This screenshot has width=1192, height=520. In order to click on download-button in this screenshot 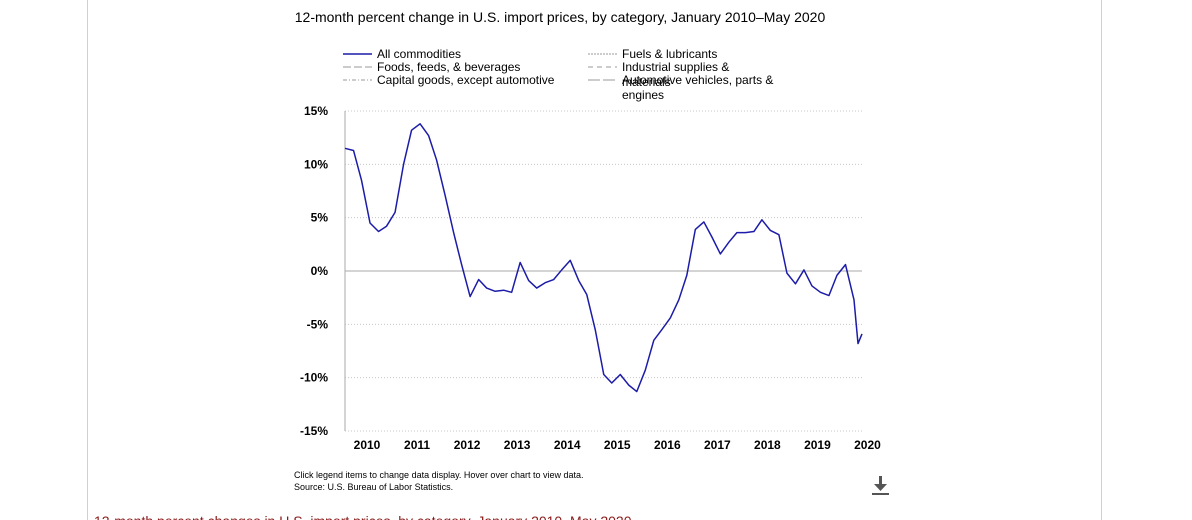, I will do `click(880, 485)`.